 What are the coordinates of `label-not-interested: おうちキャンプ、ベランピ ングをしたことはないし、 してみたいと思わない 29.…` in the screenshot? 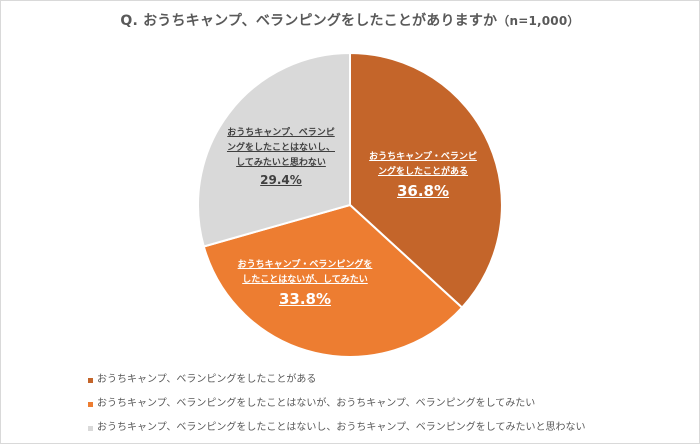 It's located at (281, 157).